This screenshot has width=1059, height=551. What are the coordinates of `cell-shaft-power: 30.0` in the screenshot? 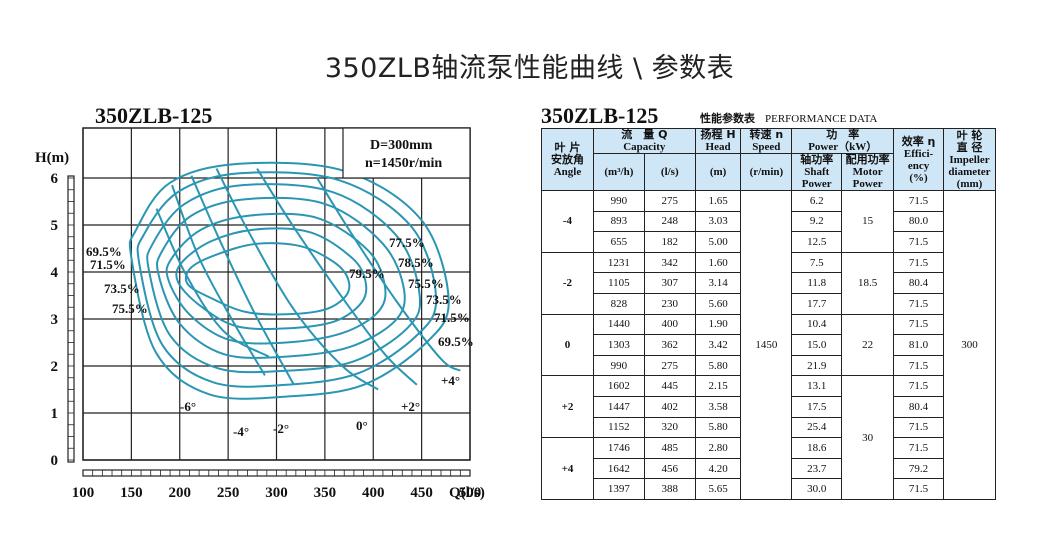 It's located at (817, 489).